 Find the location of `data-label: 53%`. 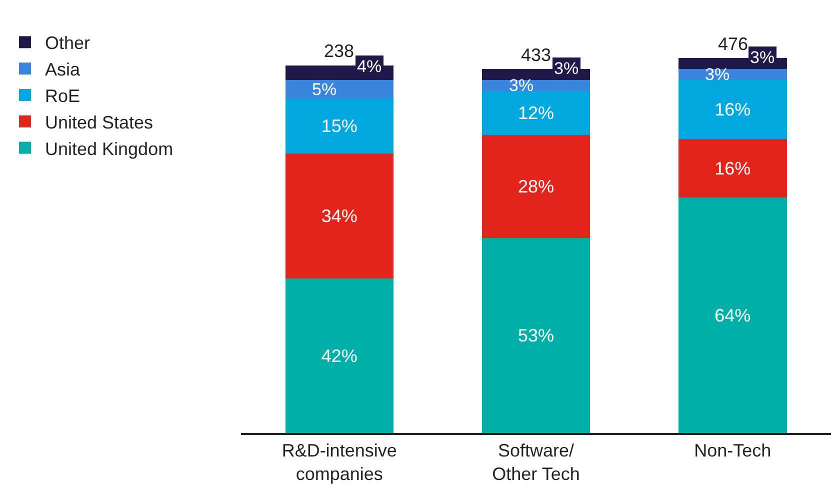

data-label: 53% is located at coordinates (536, 336).